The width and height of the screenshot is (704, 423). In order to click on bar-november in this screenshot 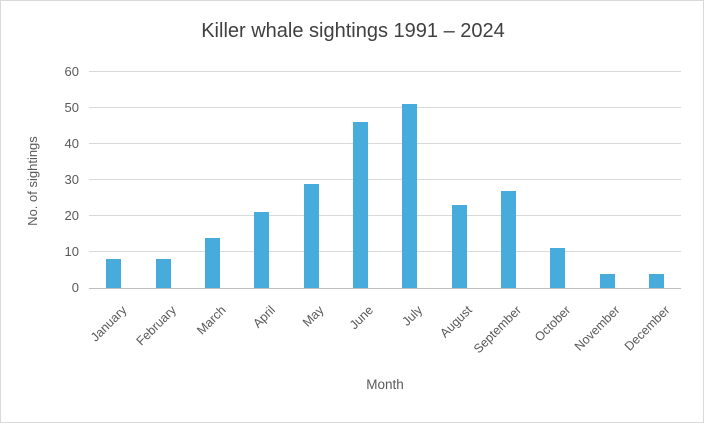, I will do `click(607, 280)`.